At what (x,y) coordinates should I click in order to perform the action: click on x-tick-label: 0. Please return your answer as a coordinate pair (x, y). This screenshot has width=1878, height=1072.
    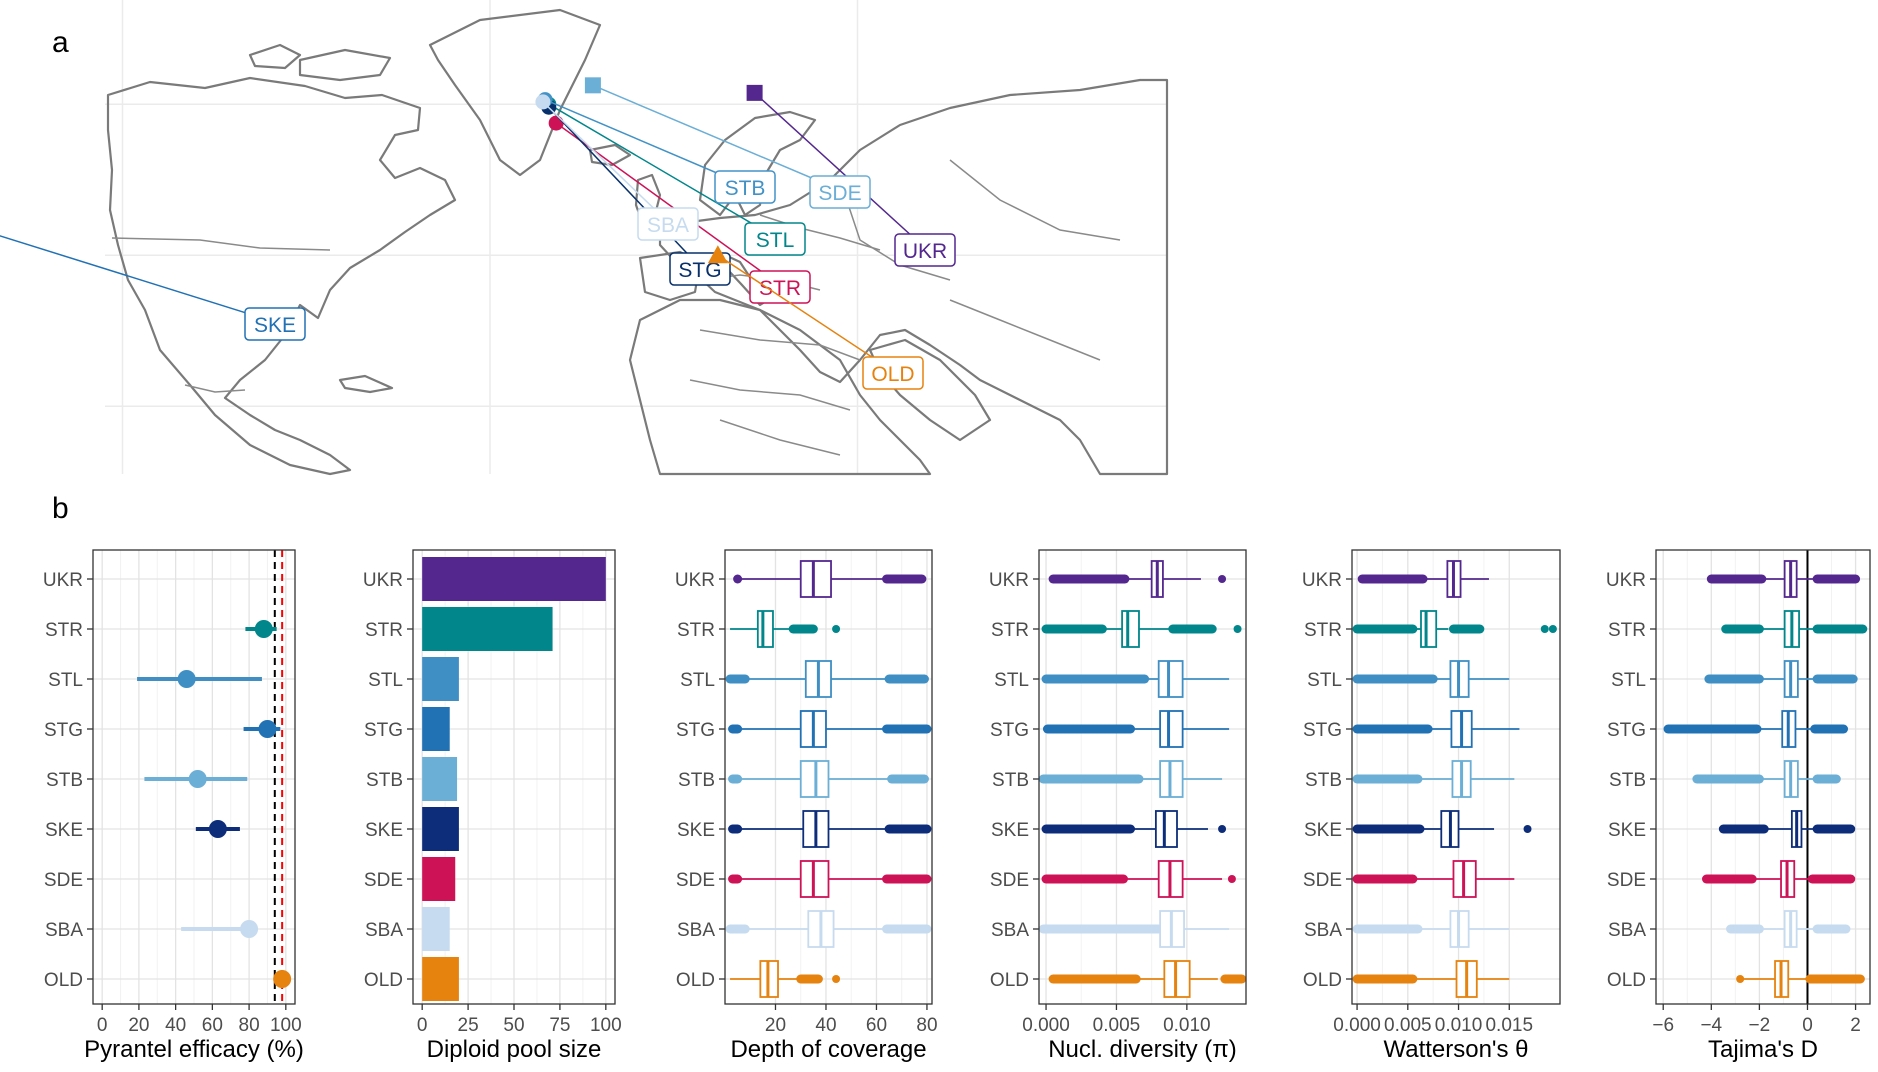
    Looking at the image, I should click on (1807, 1025).